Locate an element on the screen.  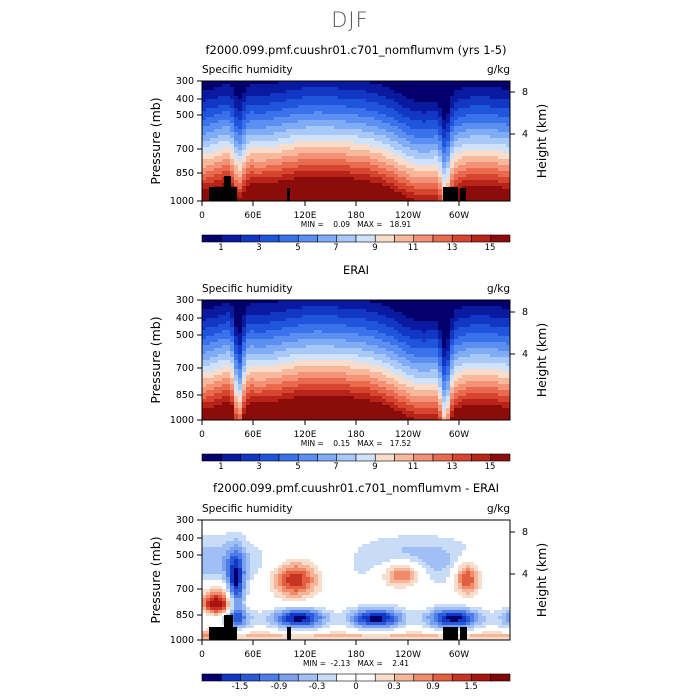
stats-label: MIN = 0.09 MAX = 18.91 is located at coordinates (356, 224).